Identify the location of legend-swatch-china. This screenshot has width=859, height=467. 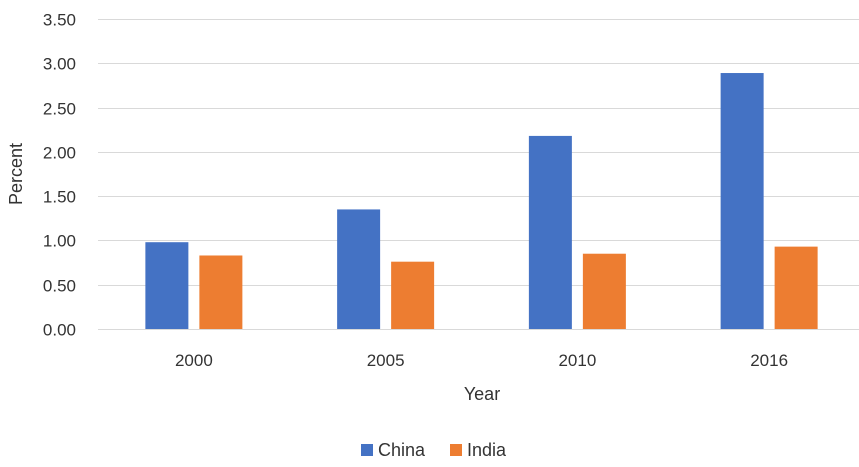
(367, 450).